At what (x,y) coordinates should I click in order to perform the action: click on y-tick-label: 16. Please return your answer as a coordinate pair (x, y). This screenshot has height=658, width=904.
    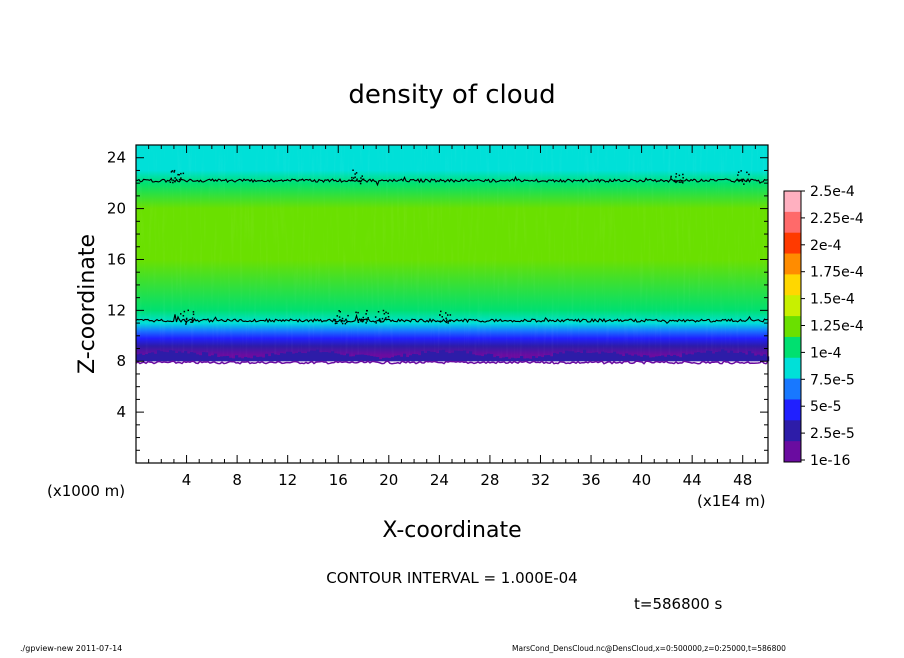
    Looking at the image, I should click on (116, 259).